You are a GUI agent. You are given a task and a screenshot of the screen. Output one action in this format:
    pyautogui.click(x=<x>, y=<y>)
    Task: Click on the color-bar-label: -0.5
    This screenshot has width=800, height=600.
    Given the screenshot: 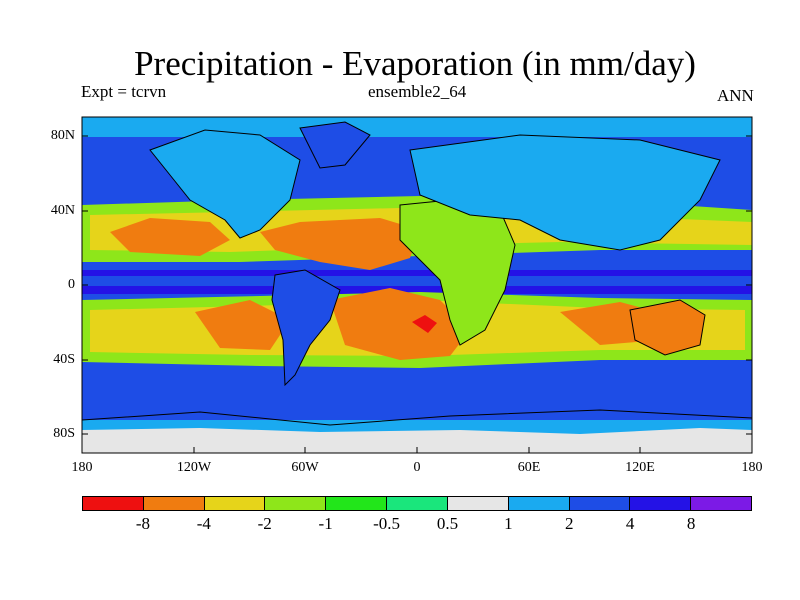 What is the action you would take?
    pyautogui.click(x=386, y=523)
    